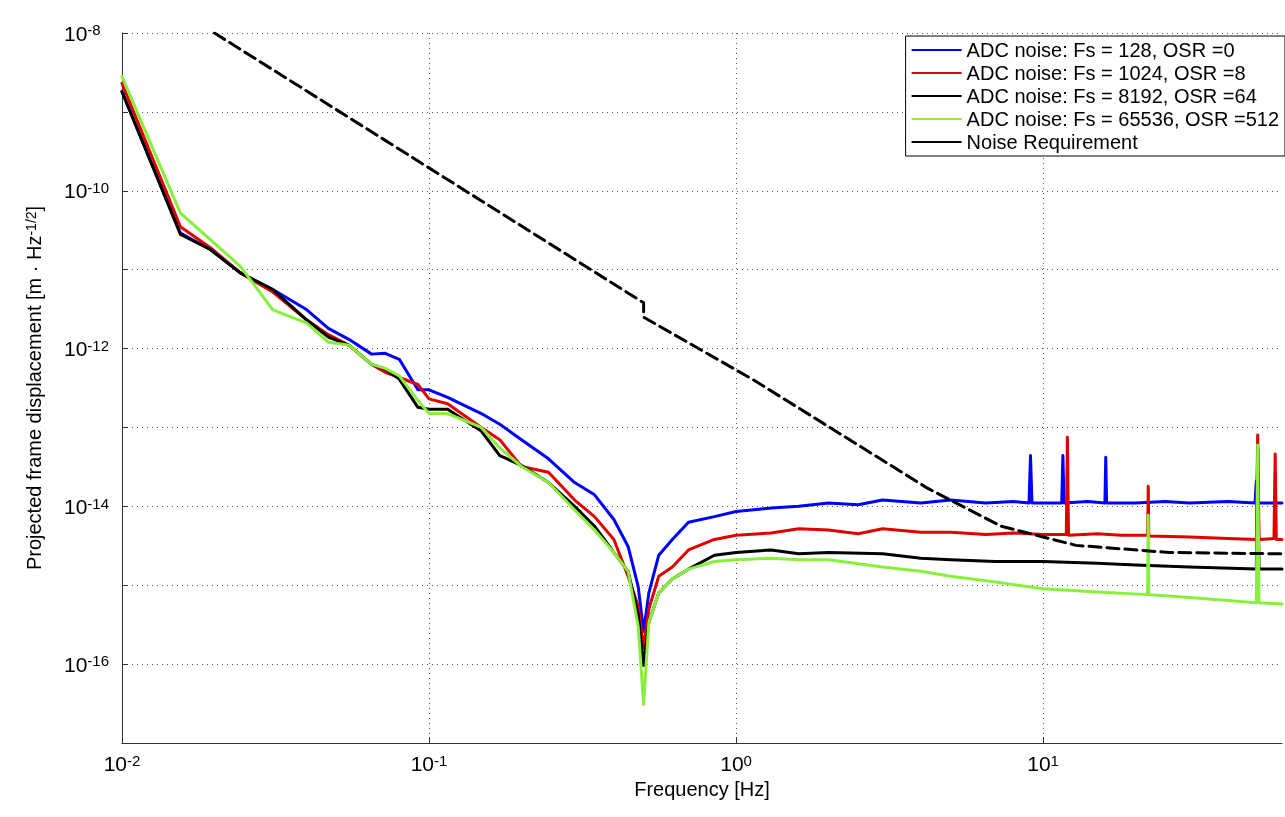 The height and width of the screenshot is (817, 1285). I want to click on legend-label: ADC noise: Fs = 128, OSR =0, so click(1100, 50).